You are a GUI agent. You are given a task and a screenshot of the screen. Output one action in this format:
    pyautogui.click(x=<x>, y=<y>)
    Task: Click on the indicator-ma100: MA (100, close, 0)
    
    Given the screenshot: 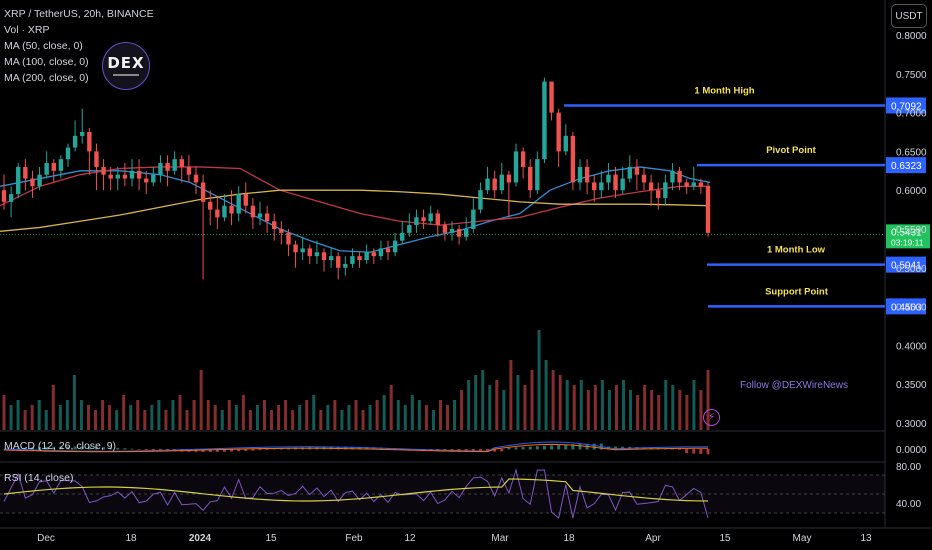 What is the action you would take?
    pyautogui.click(x=46, y=62)
    